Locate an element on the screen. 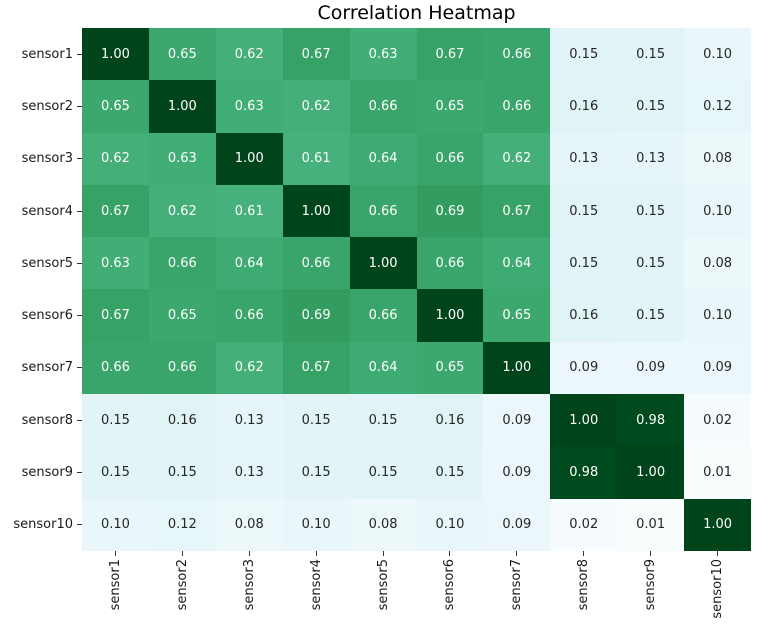  heatmap-cell: 0.12 is located at coordinates (182, 524).